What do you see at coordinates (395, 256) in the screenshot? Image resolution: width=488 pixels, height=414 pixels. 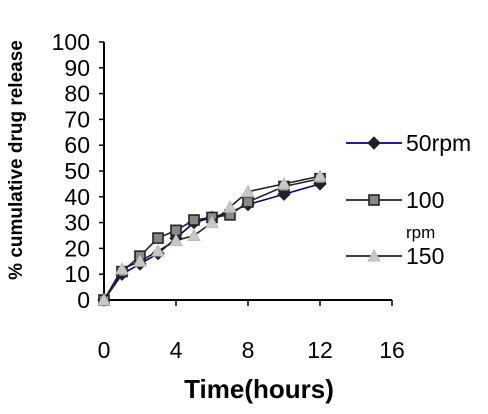 I see `legend-item: 150` at bounding box center [395, 256].